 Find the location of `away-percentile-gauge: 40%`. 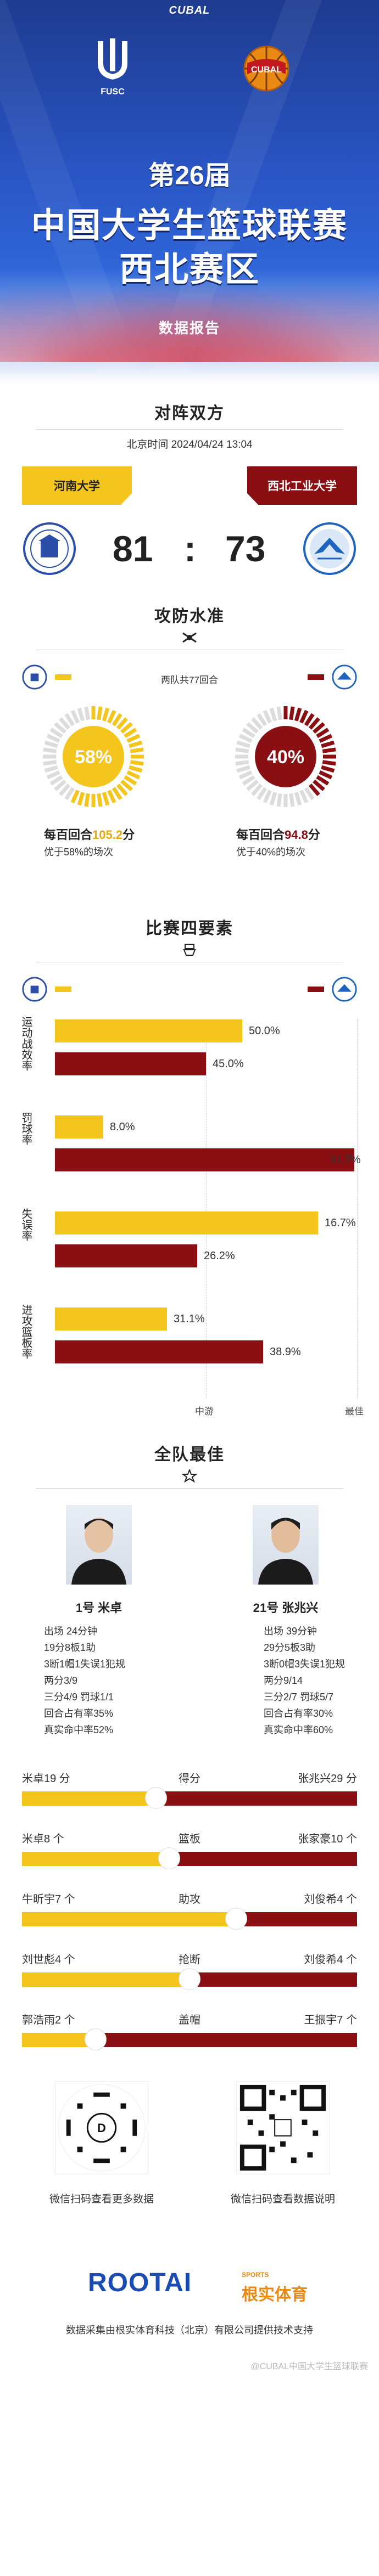

away-percentile-gauge: 40% is located at coordinates (285, 757).